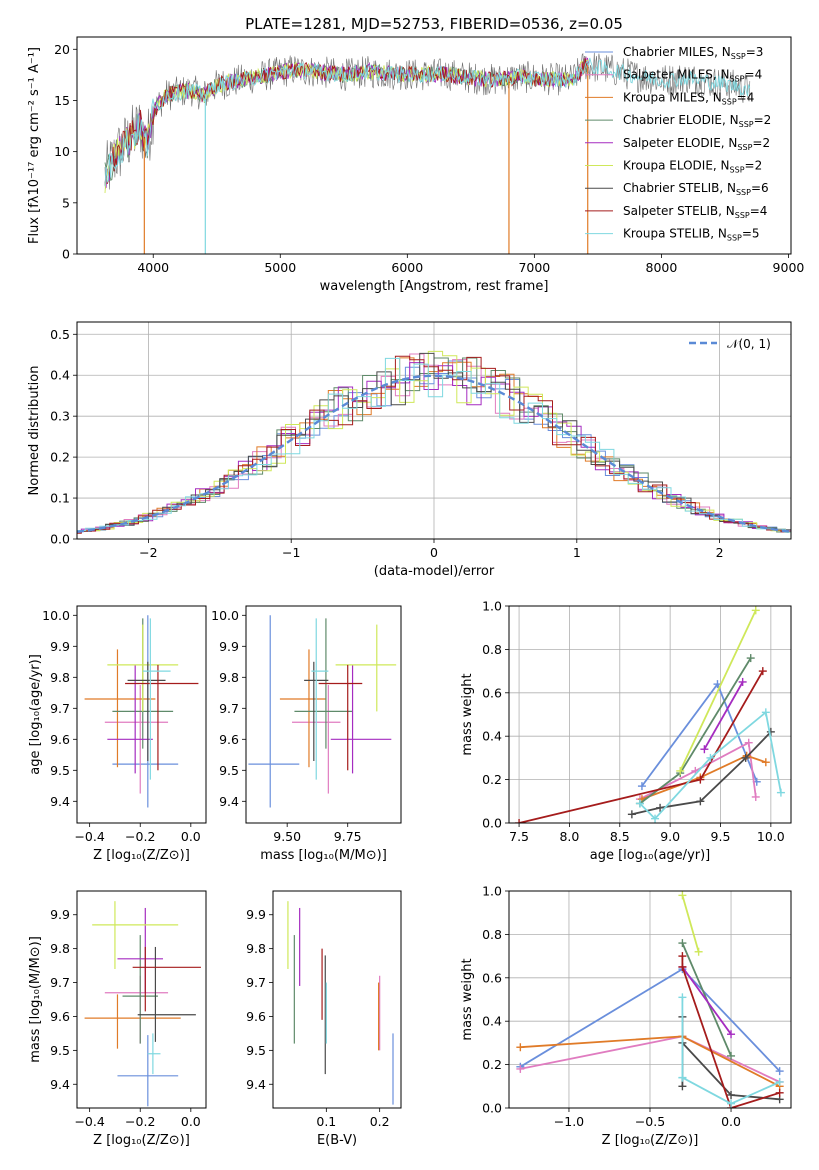  I want to click on y-axis-label: age [log₁₀(age/yr)], so click(35, 714).